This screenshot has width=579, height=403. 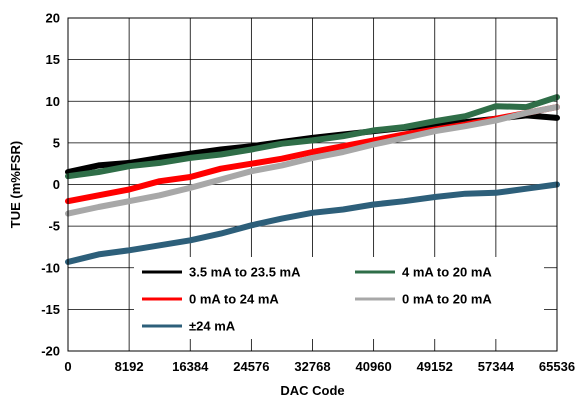 I want to click on legend-box, so click(x=339, y=298).